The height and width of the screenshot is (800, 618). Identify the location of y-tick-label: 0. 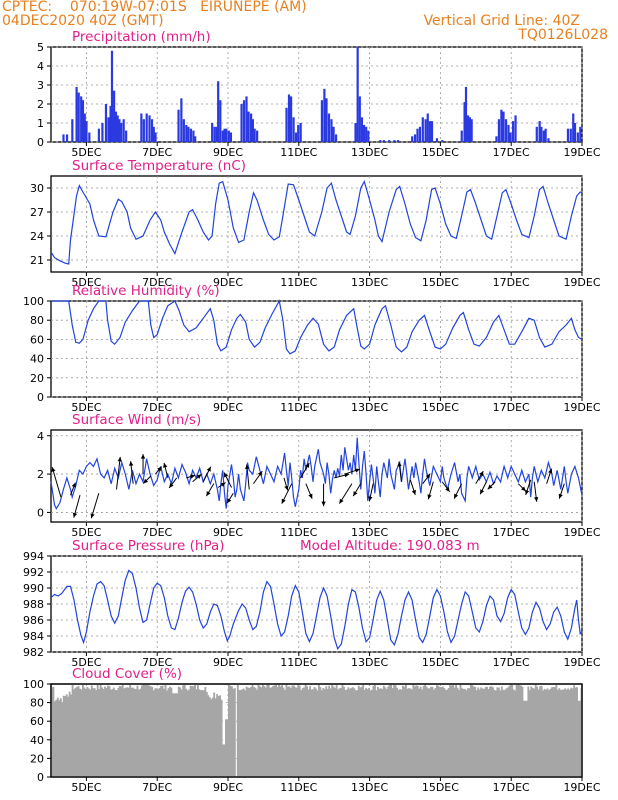
(40, 142).